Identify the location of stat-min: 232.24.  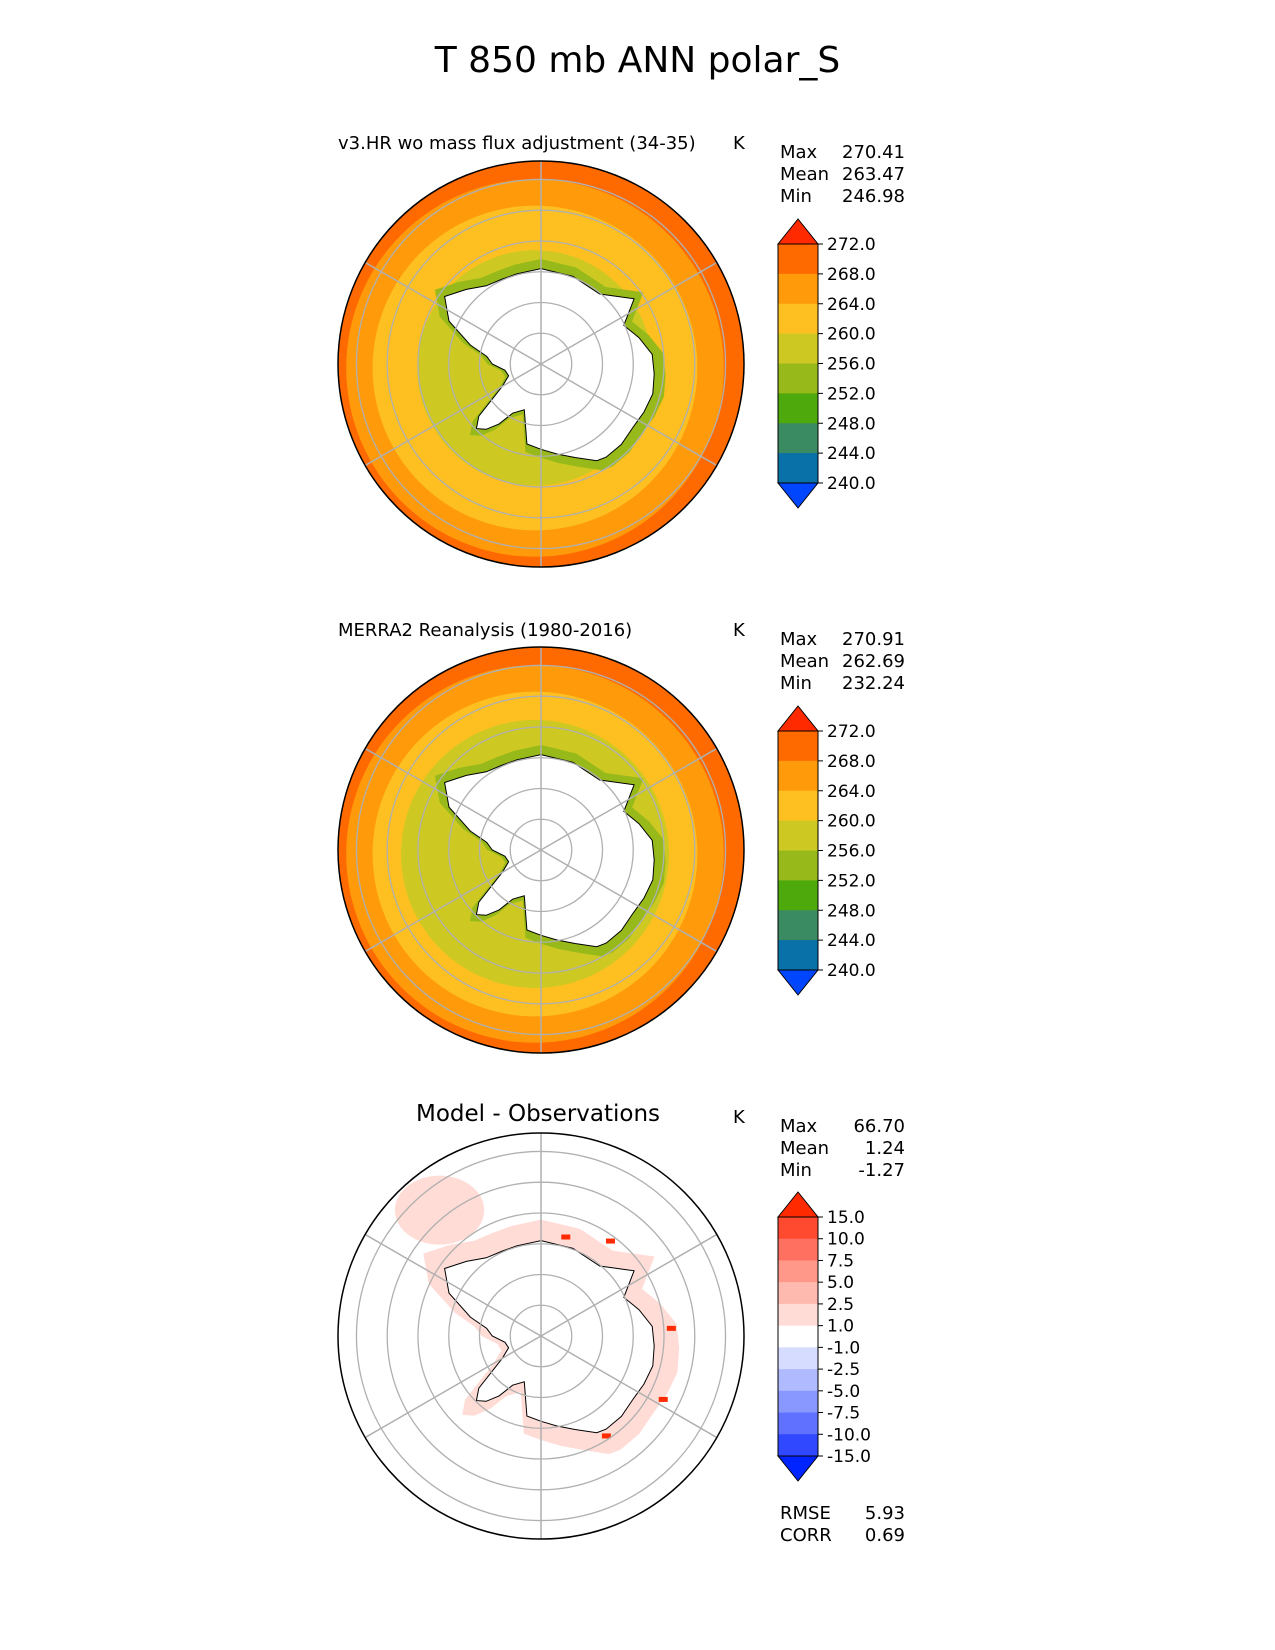
(873, 683).